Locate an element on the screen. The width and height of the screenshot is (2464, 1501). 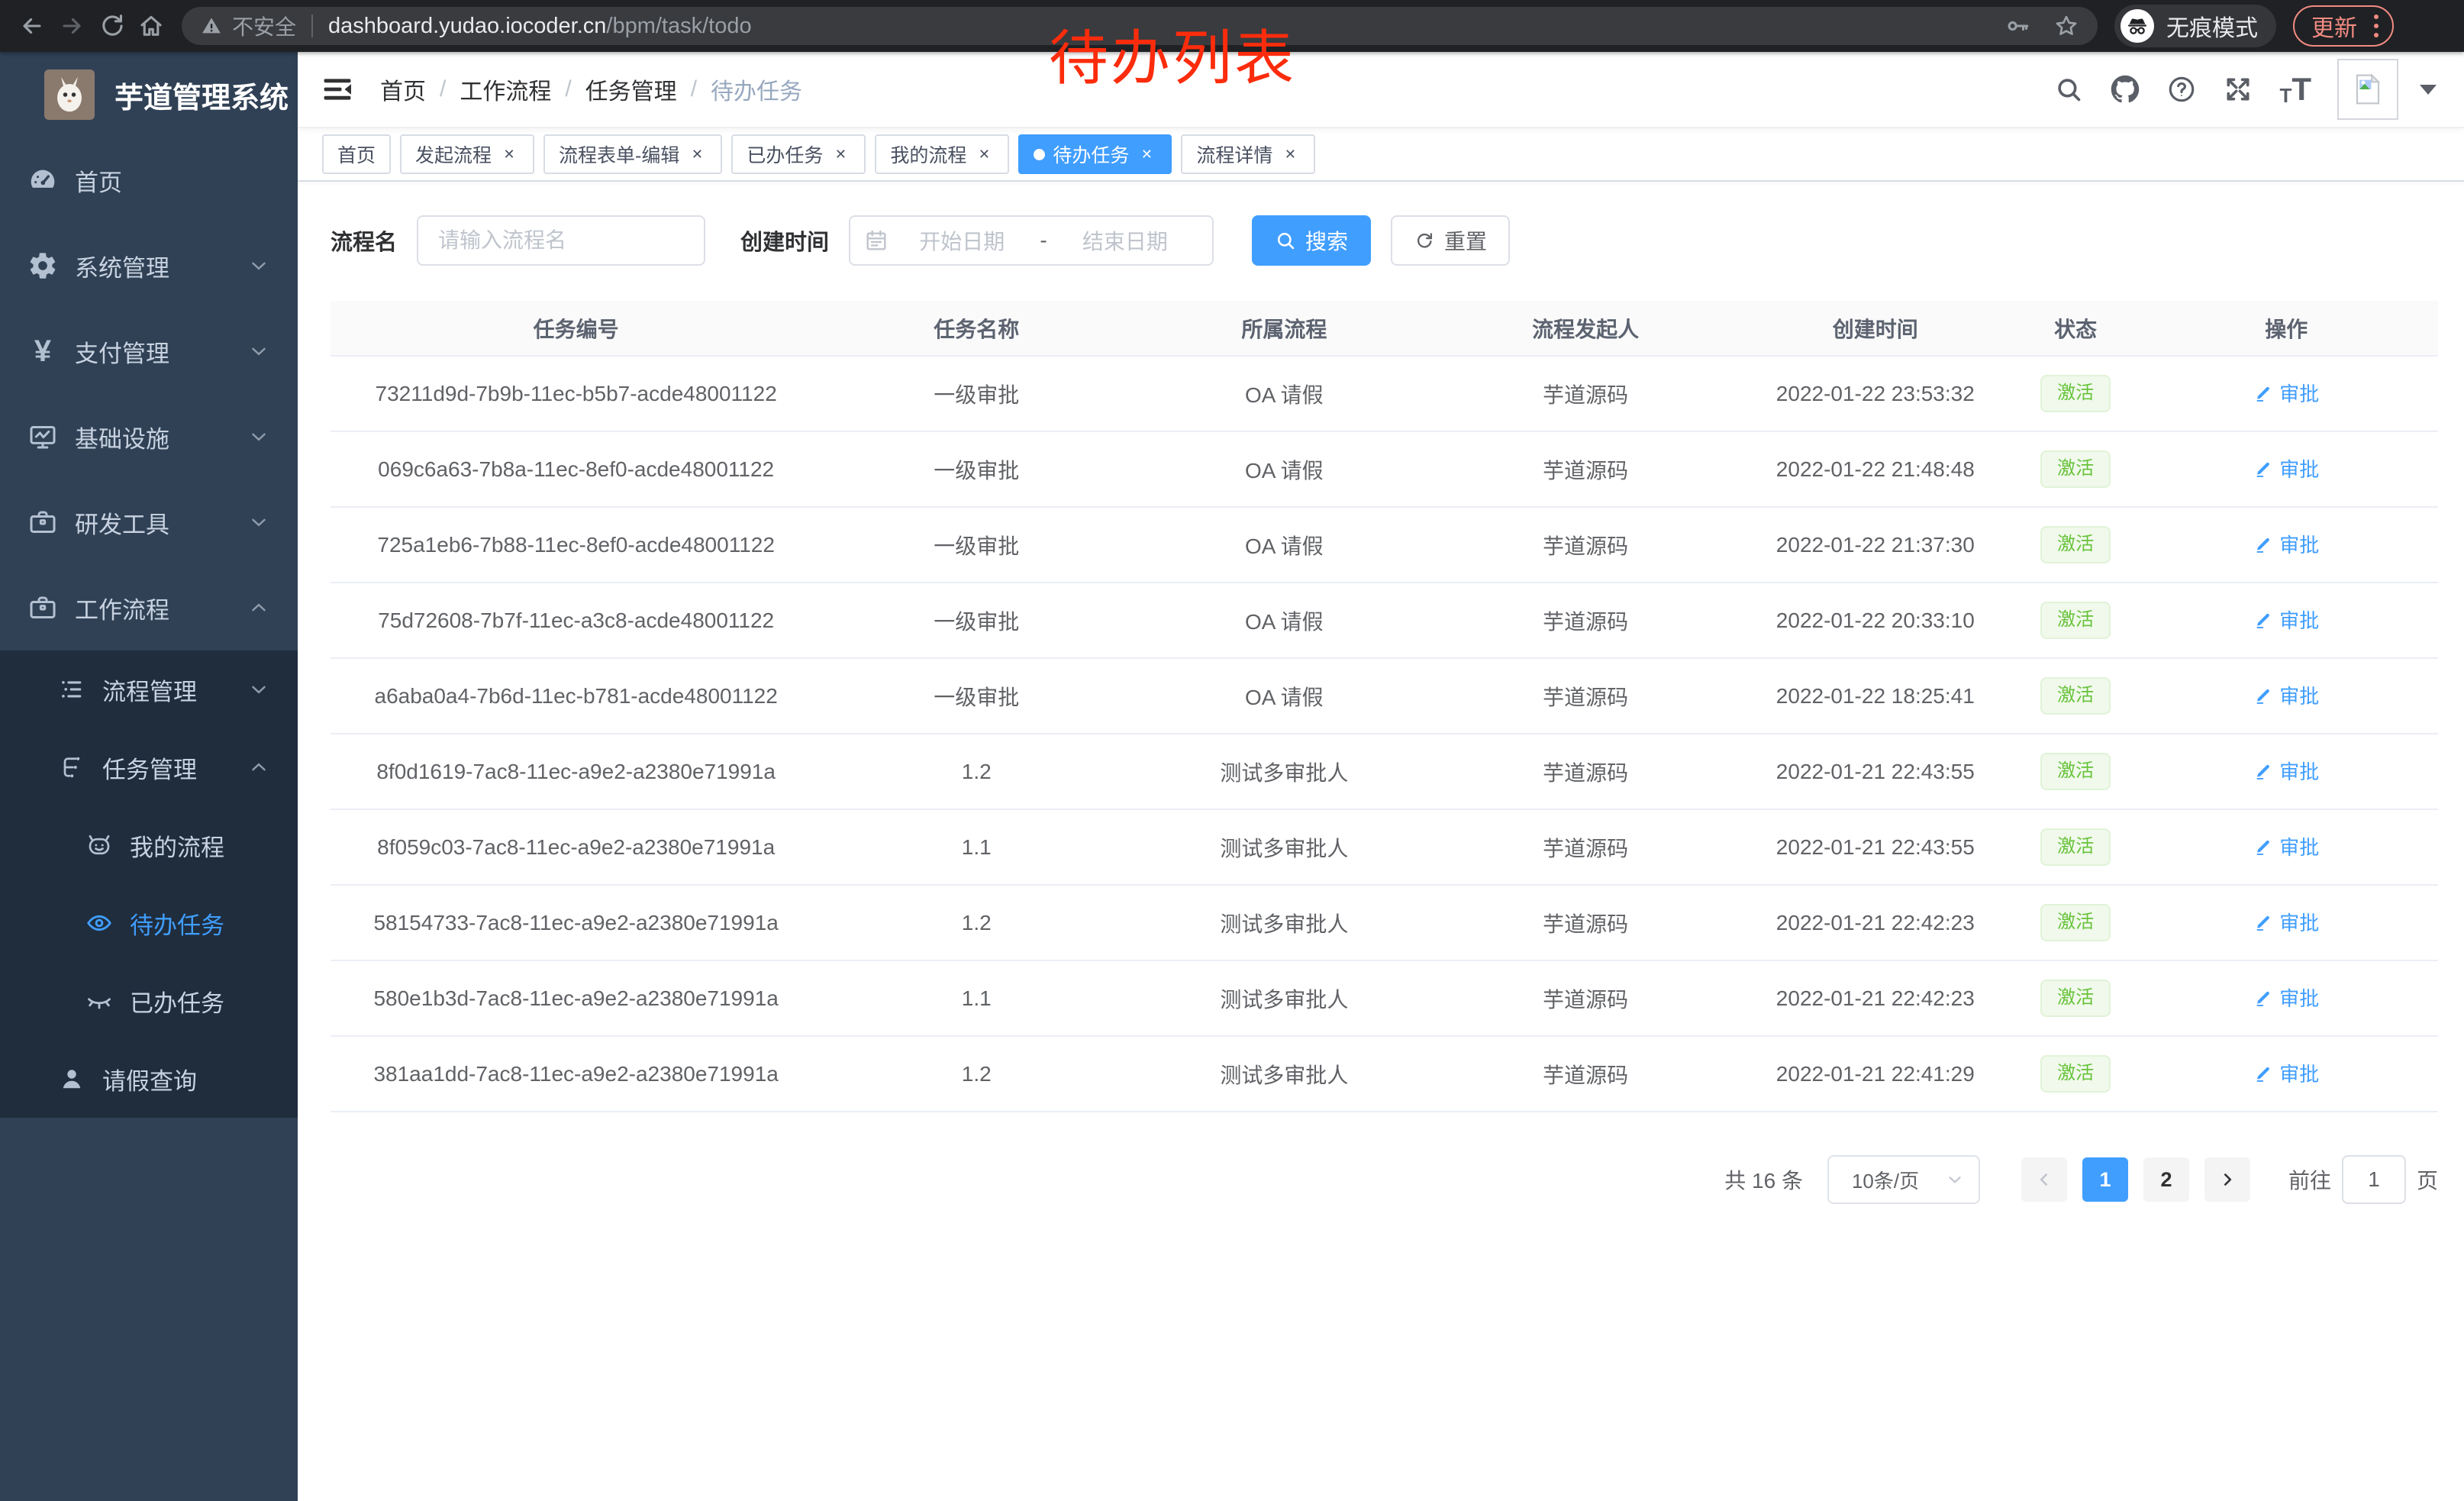
process-name-input is located at coordinates (562, 240).